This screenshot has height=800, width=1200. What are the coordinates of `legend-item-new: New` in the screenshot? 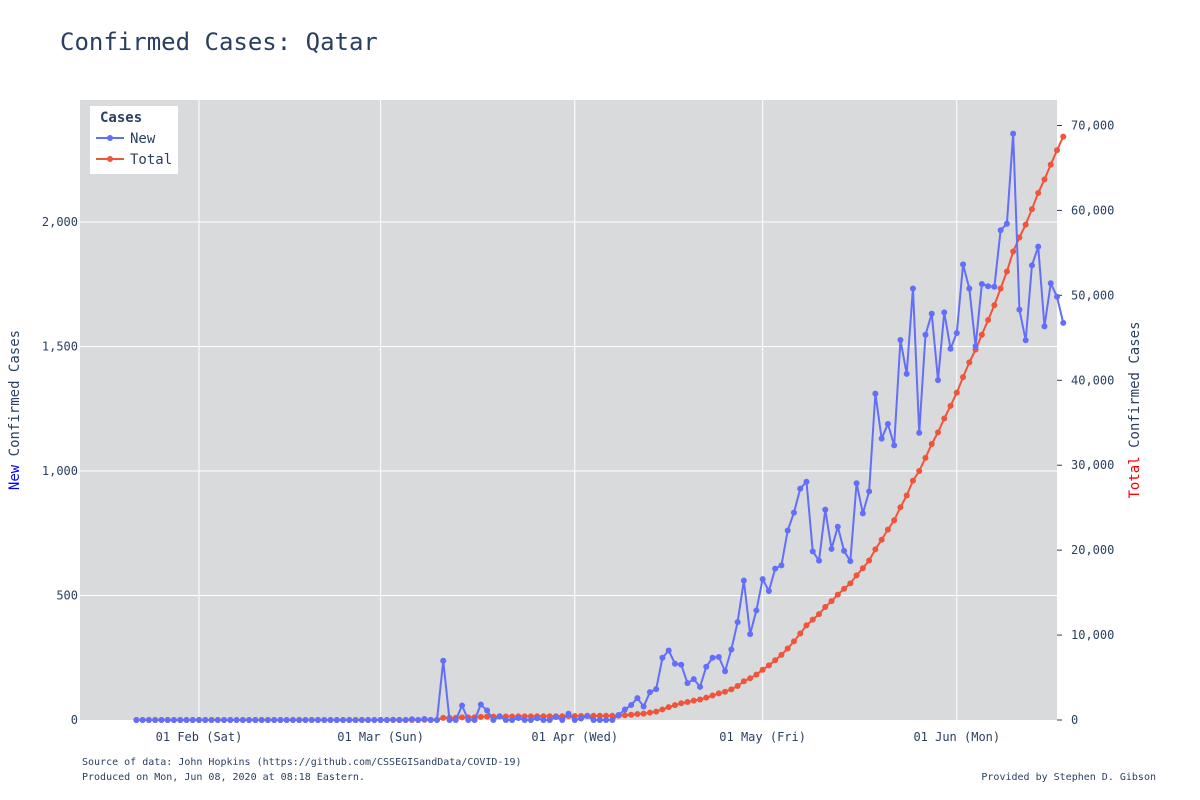 It's located at (126, 139).